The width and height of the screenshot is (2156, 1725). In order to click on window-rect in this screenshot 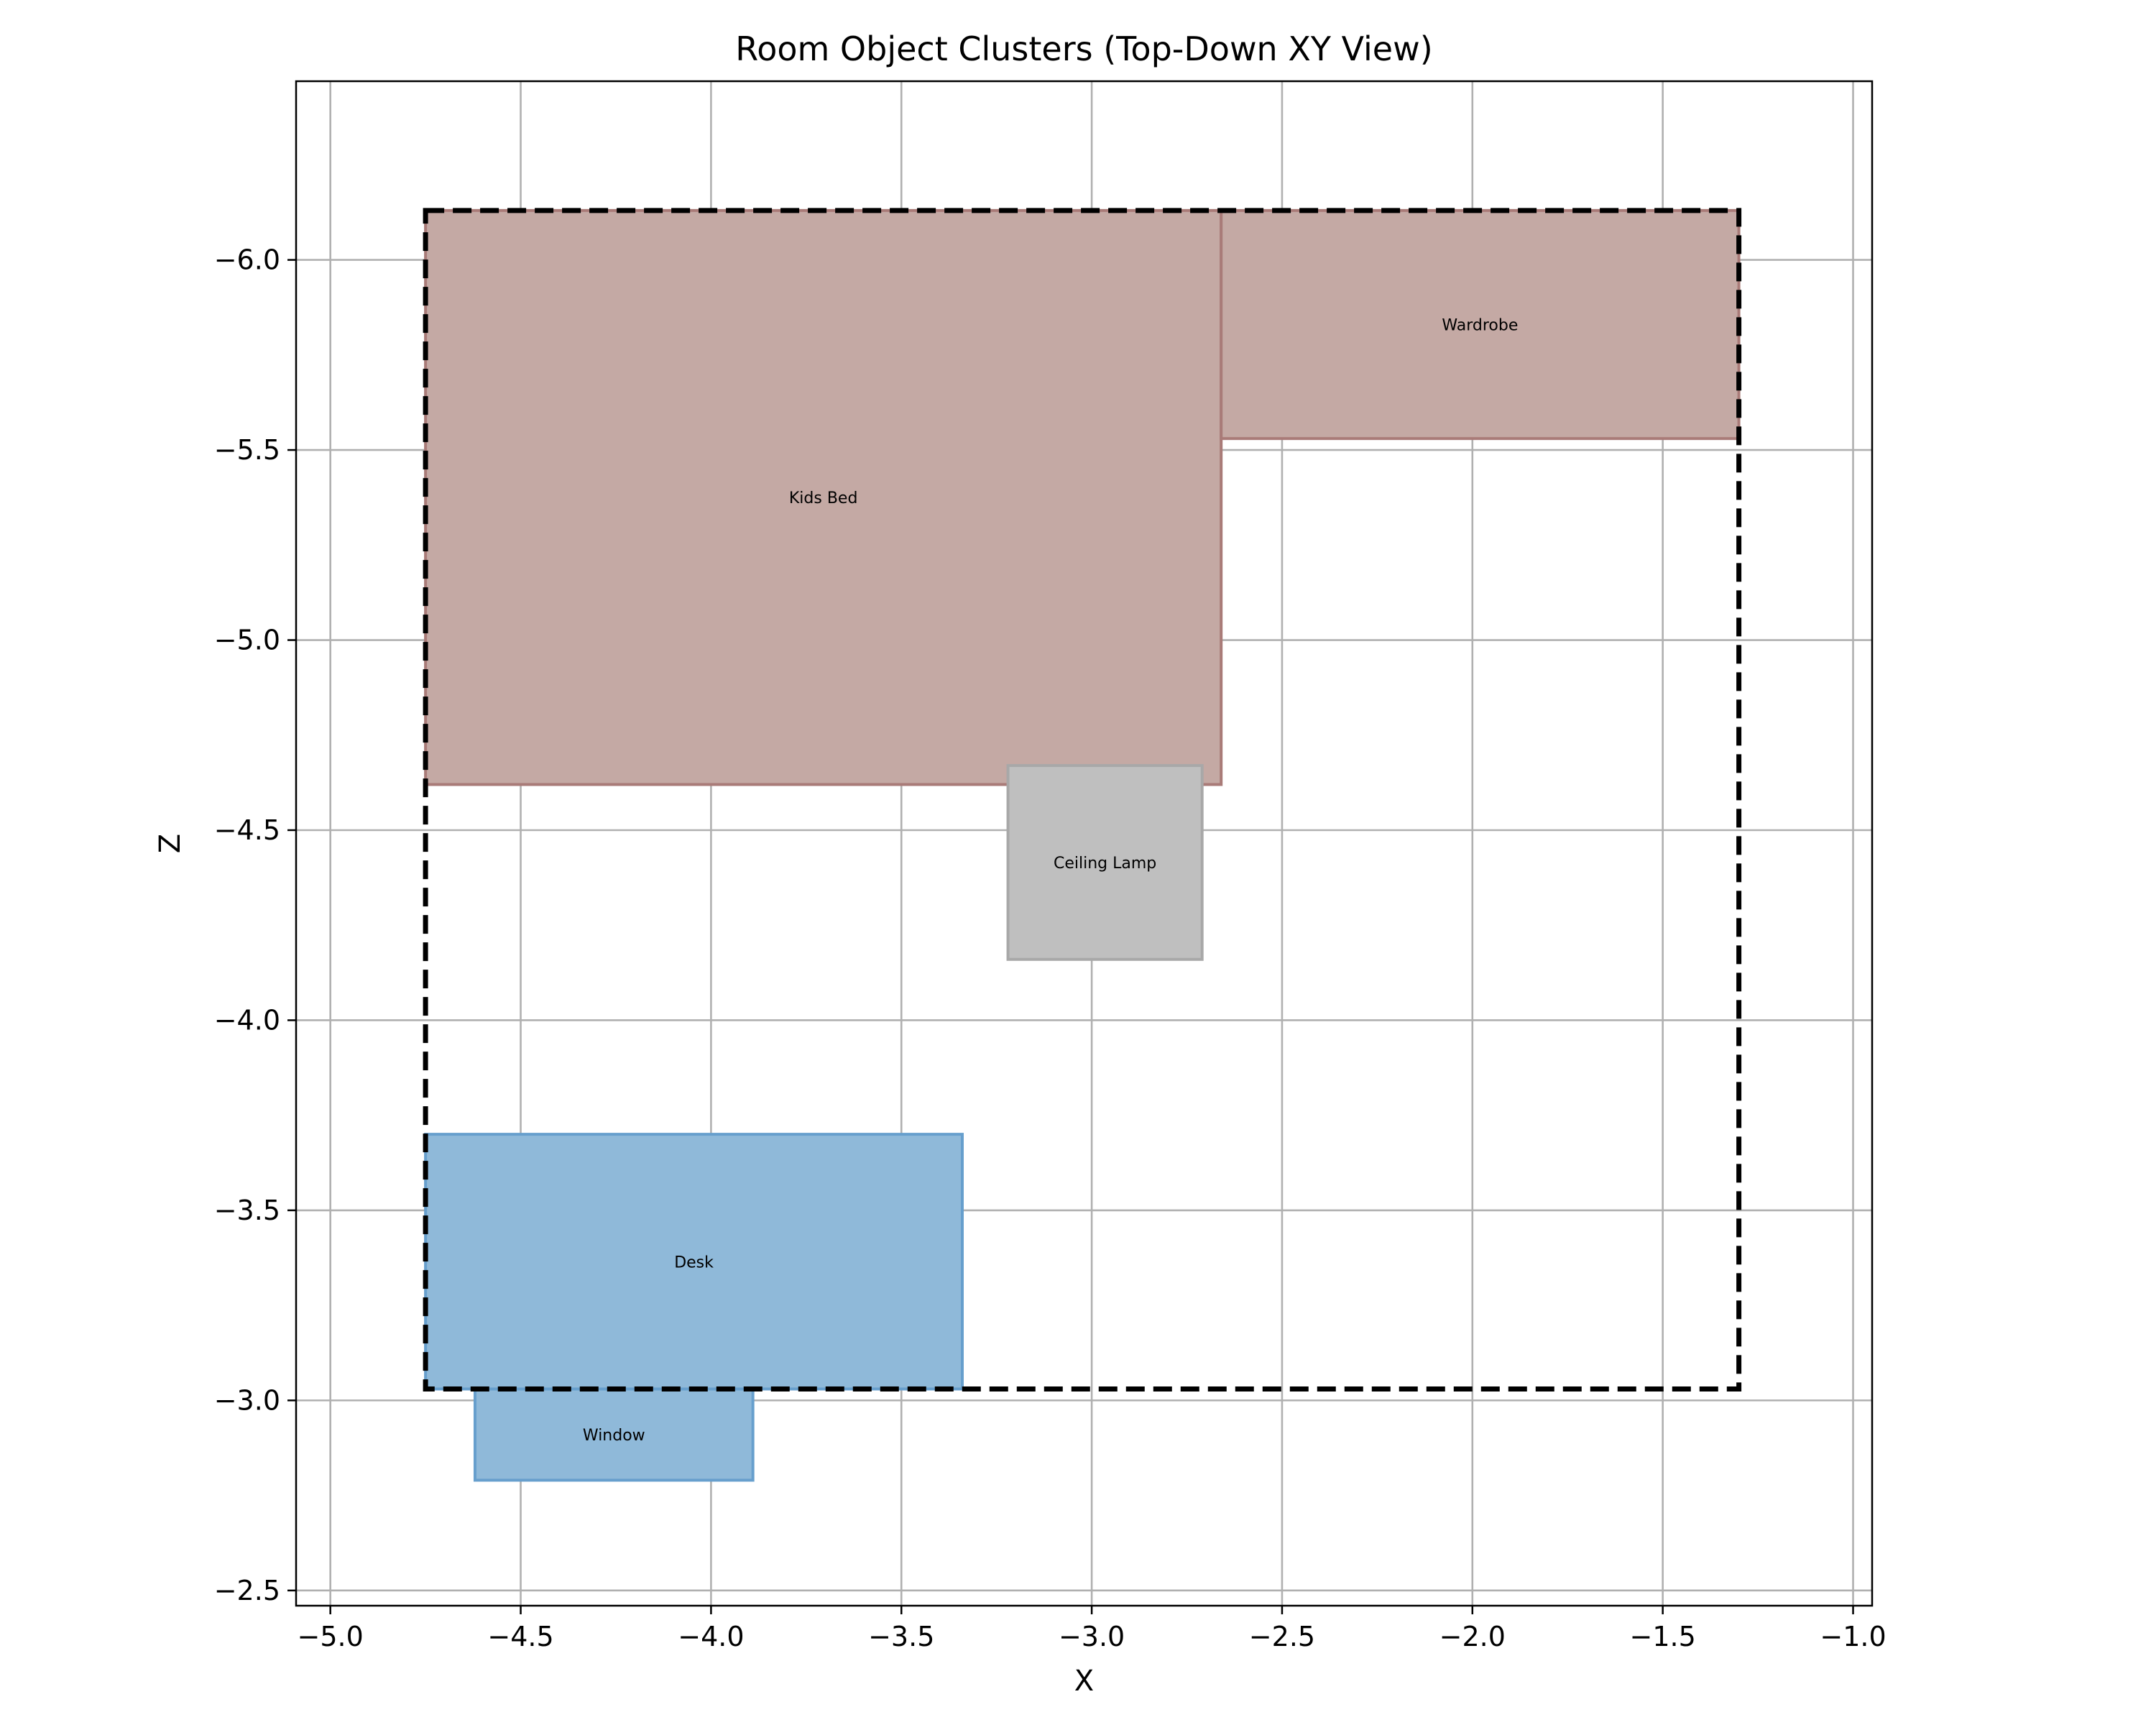, I will do `click(614, 1434)`.